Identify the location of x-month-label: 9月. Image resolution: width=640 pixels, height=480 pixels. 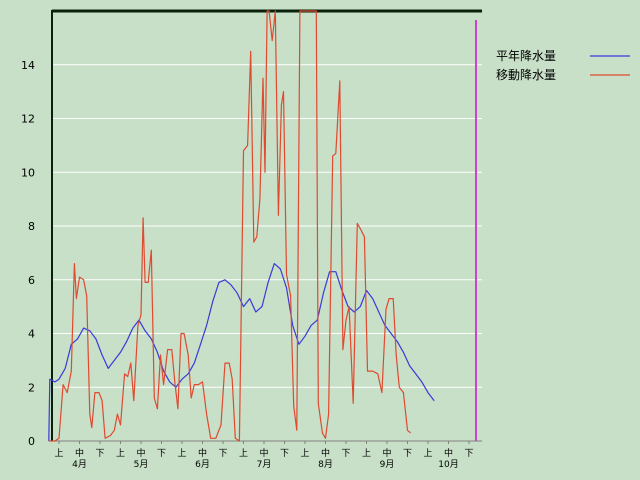
(387, 464).